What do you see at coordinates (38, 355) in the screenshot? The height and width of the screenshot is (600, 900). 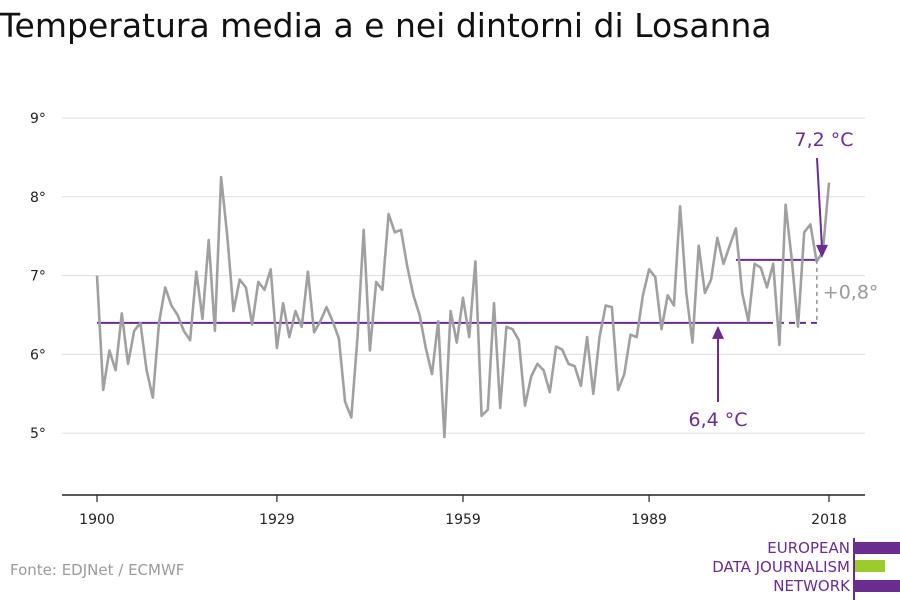 I see `y-tick-label: 6°` at bounding box center [38, 355].